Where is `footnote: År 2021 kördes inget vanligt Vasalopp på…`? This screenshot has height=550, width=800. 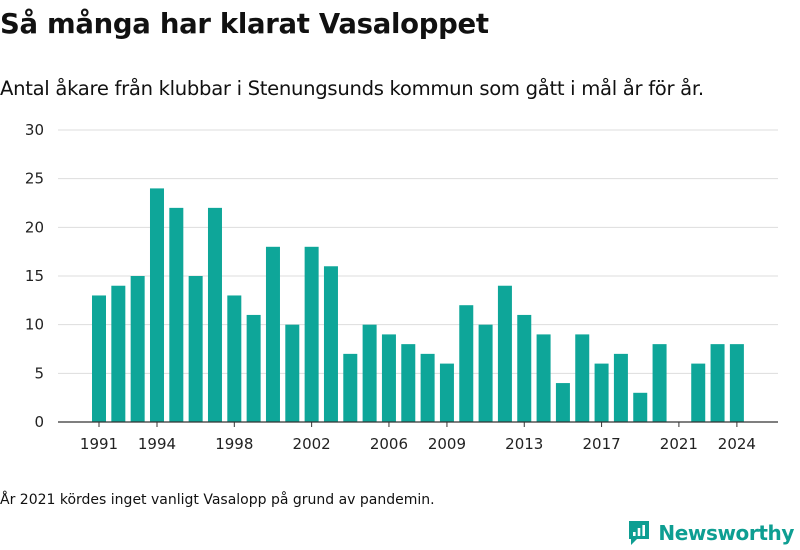 footnote: År 2021 kördes inget vanligt Vasalopp på… is located at coordinates (217, 500).